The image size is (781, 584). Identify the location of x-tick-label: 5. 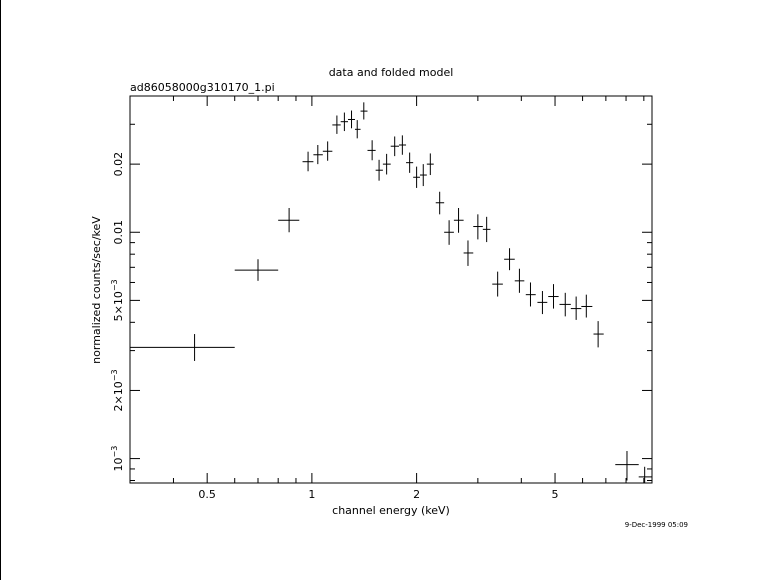
(555, 494).